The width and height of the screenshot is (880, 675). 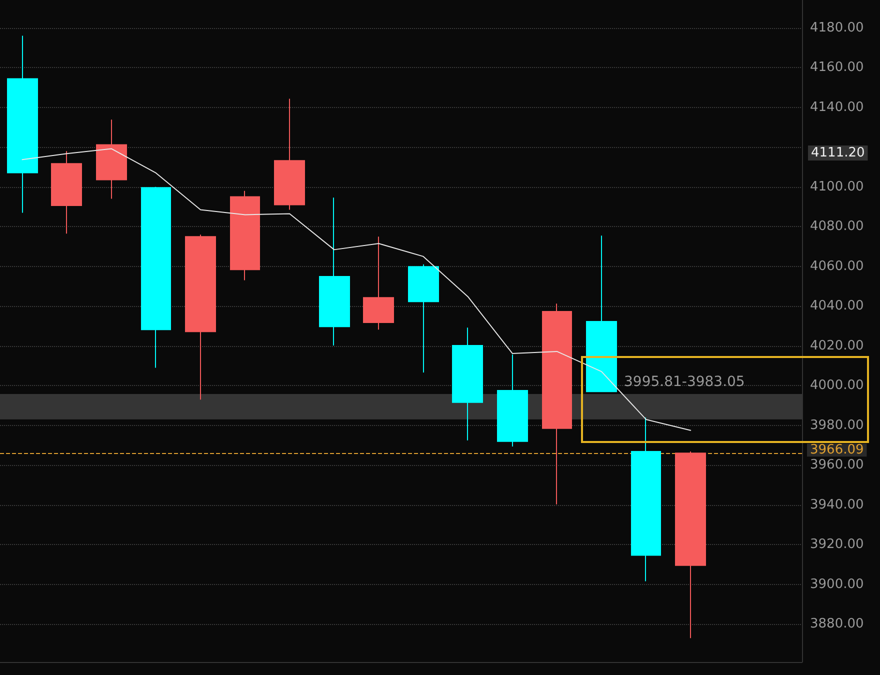 I want to click on y-tick-label: 4160.00, so click(x=837, y=68).